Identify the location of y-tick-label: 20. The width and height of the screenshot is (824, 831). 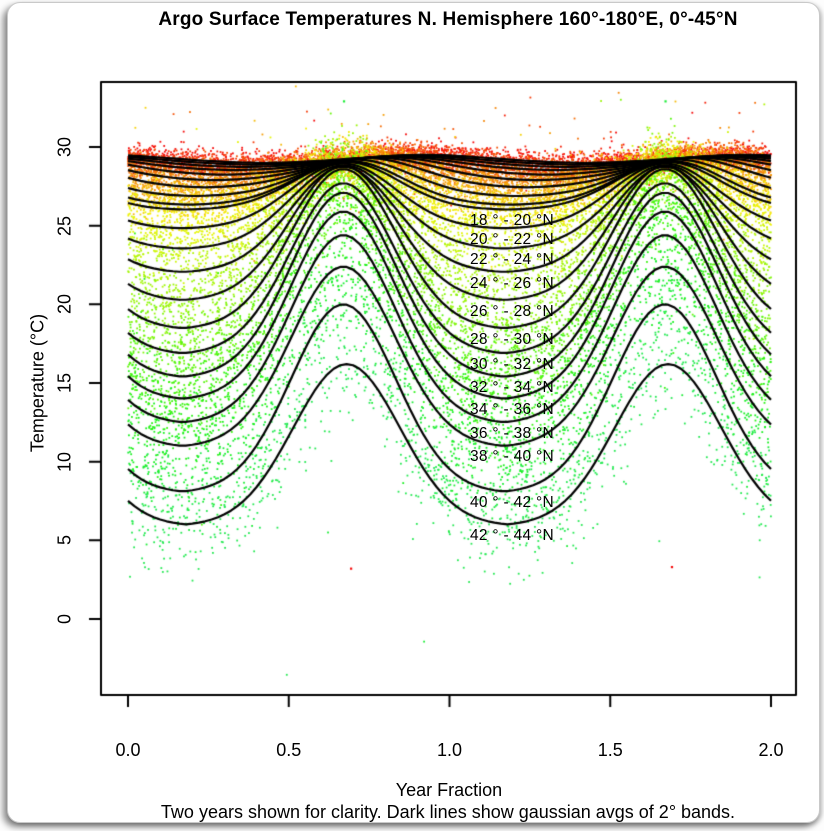
(64, 304).